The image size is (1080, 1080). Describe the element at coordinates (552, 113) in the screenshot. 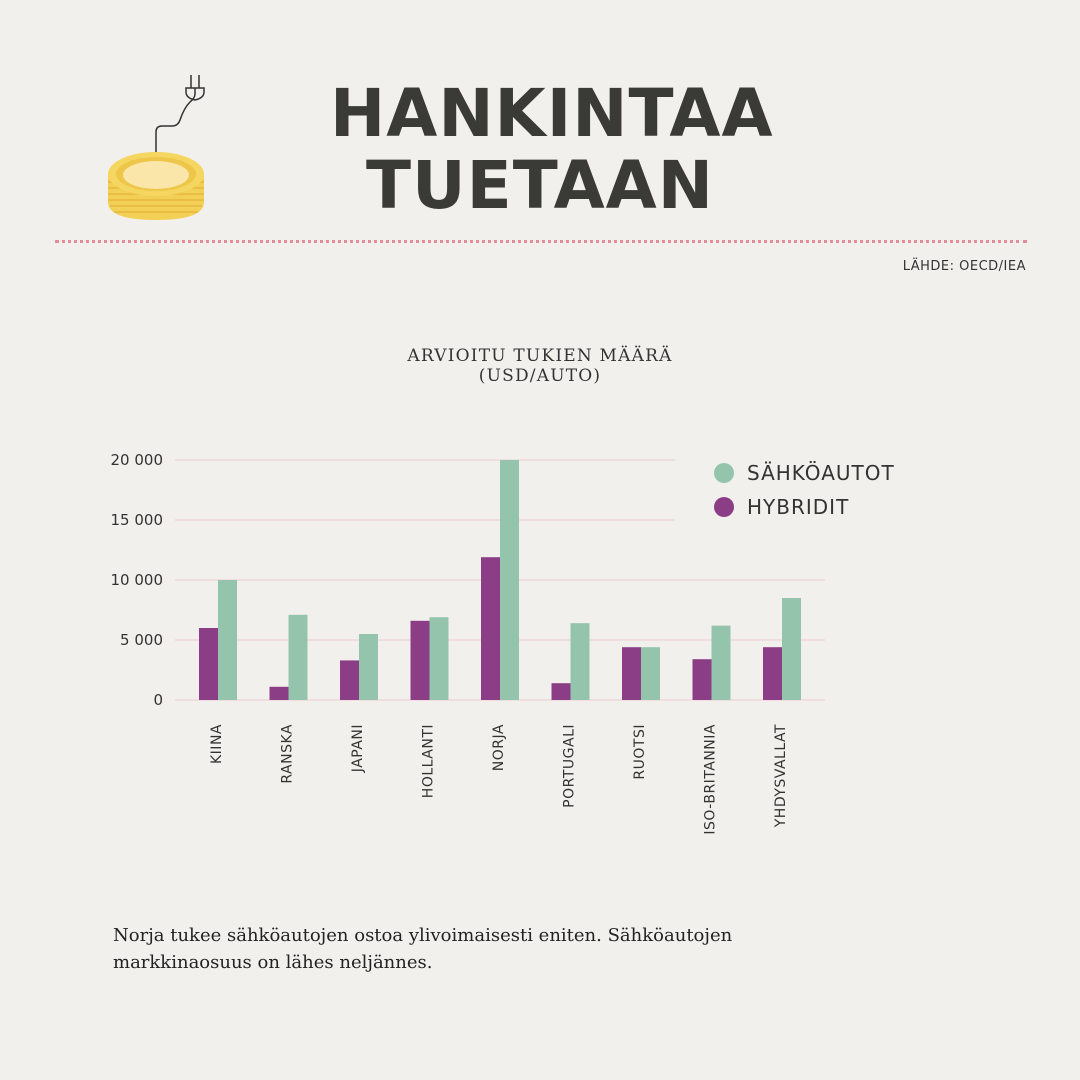

I see `title-line-1: HANKINTAA` at that location.